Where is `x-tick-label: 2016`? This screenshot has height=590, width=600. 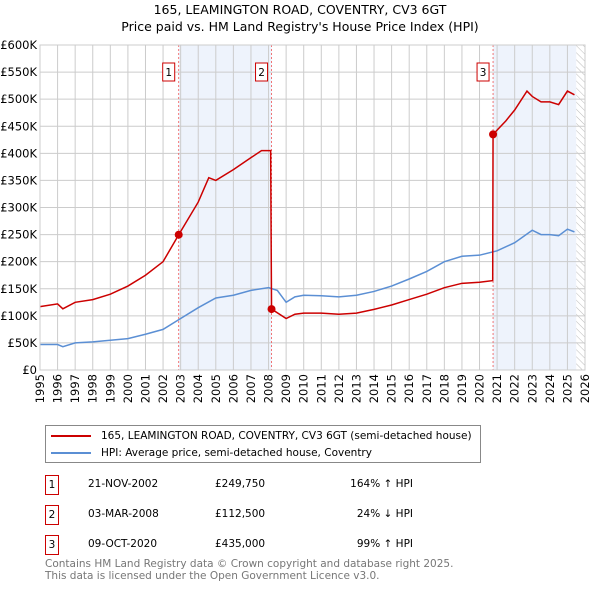
x-tick-label: 2016 is located at coordinates (409, 388).